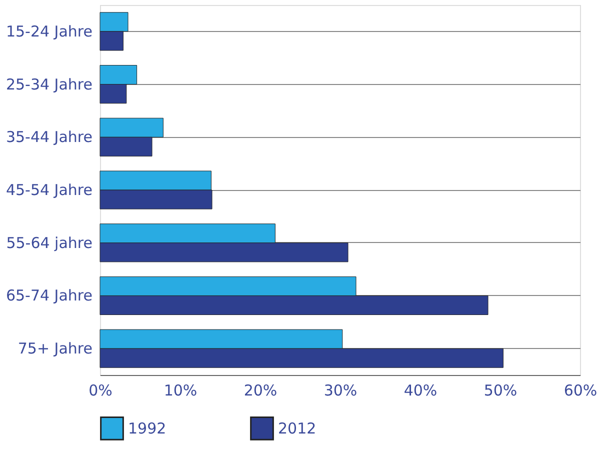 The width and height of the screenshot is (616, 463). Describe the element at coordinates (181, 391) in the screenshot. I see `x-tick-label: 10%` at that location.